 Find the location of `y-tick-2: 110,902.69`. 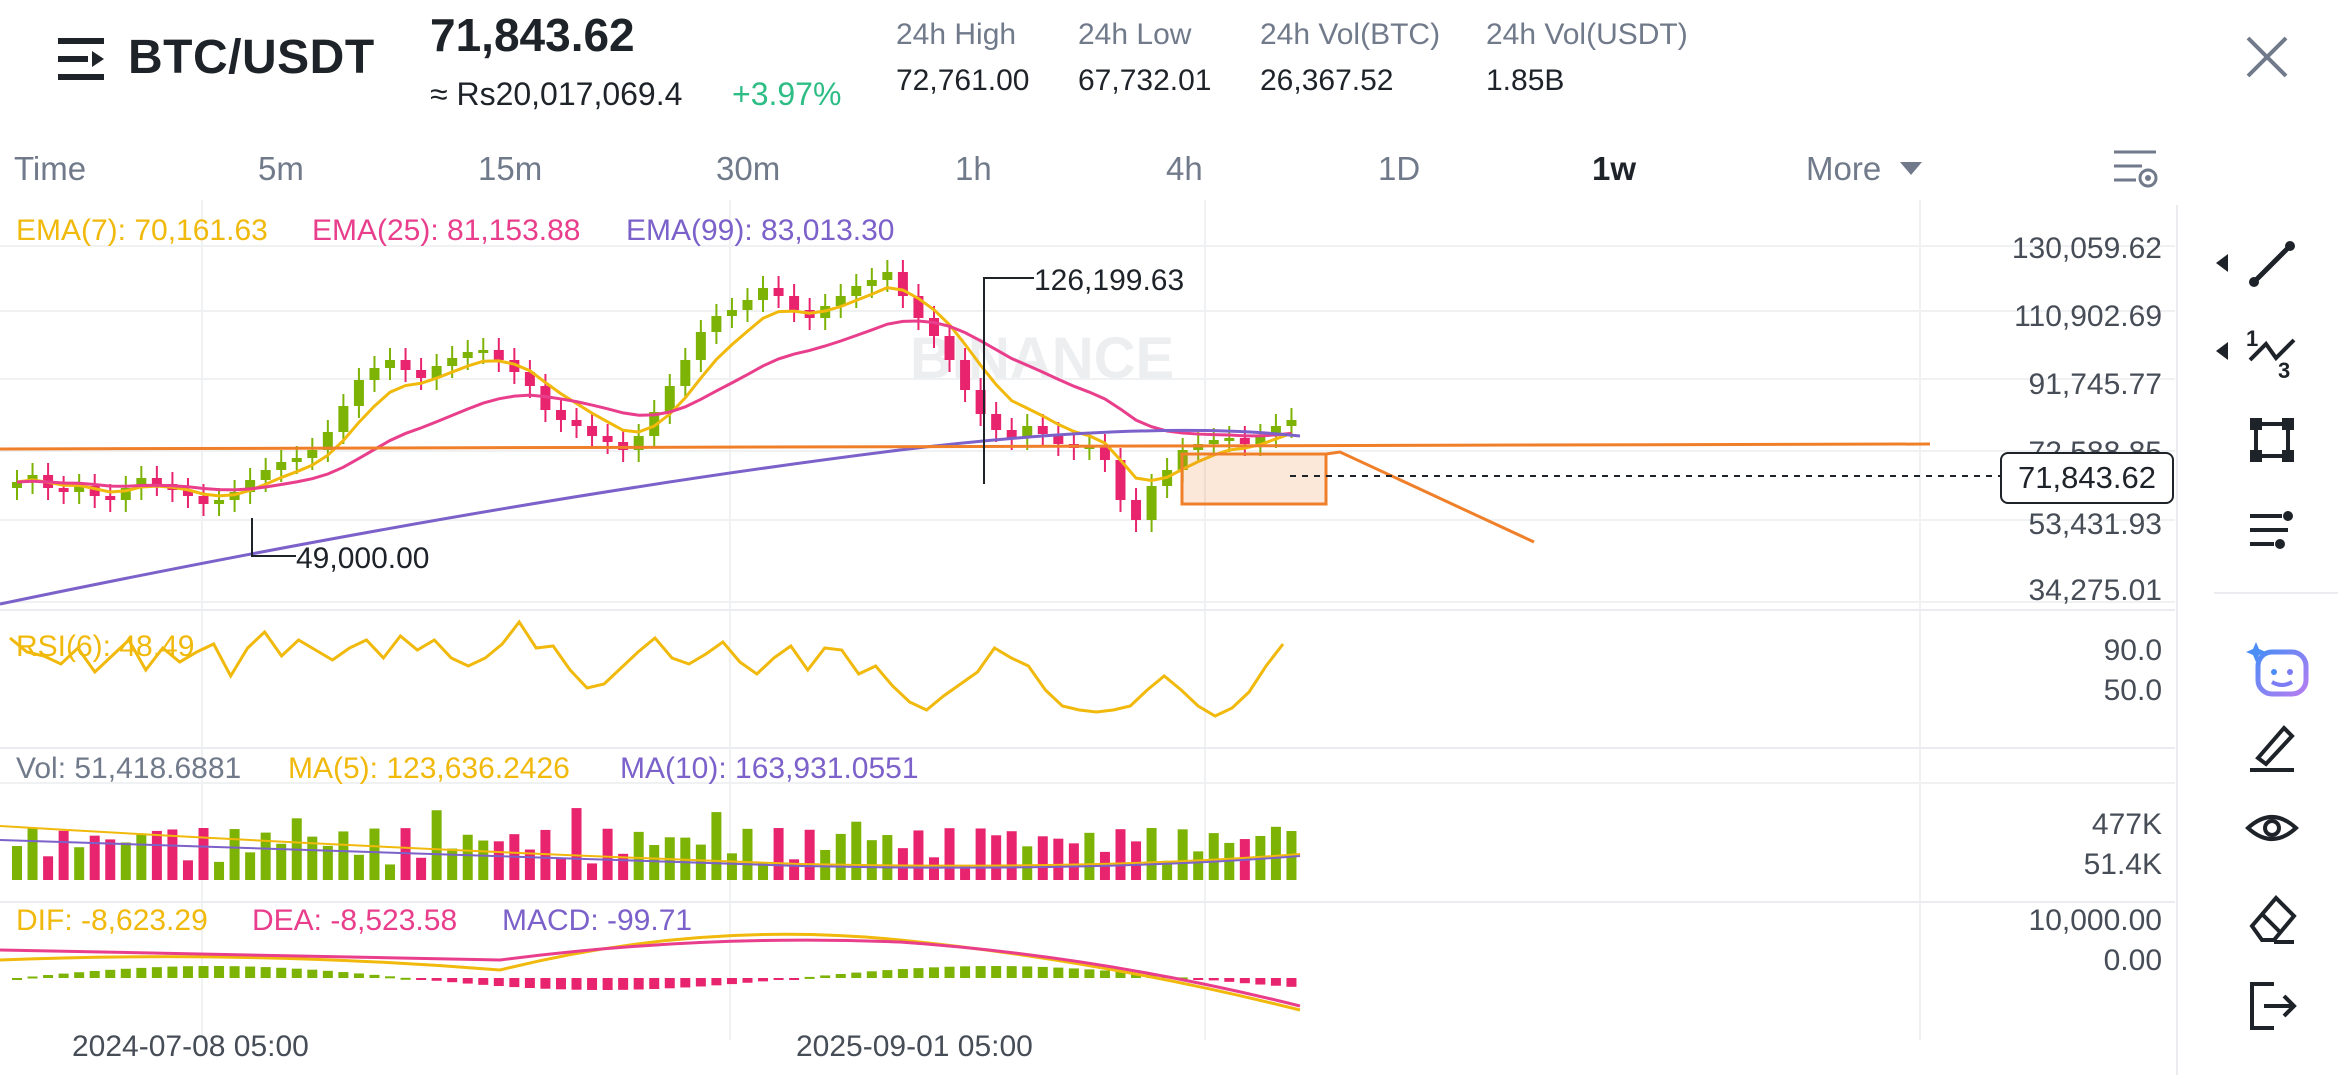

y-tick-2: 110,902.69 is located at coordinates (2088, 316).